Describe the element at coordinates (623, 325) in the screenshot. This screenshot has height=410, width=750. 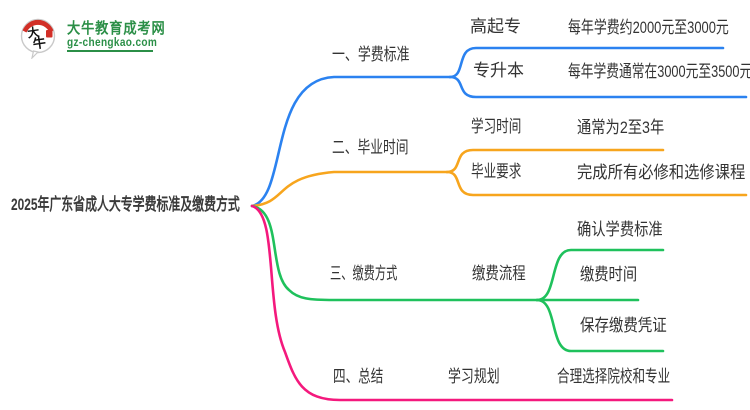
I see `branch-3-step-3: 保存缴费凭证` at that location.